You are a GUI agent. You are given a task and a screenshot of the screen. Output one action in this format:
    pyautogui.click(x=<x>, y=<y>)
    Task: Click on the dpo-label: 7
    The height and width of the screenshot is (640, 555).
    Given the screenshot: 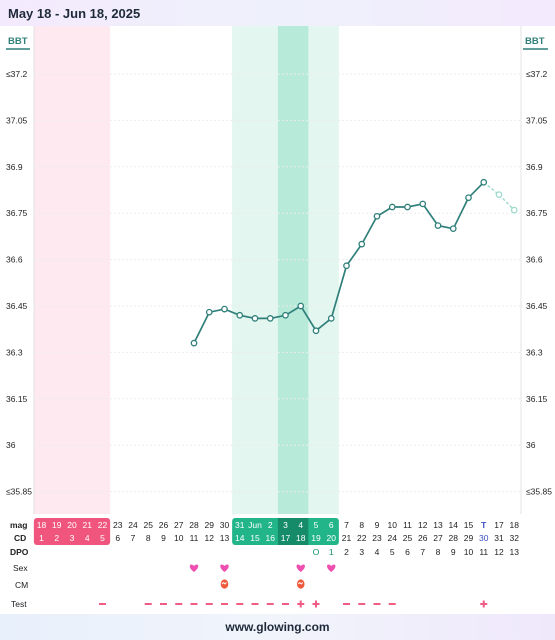 What is the action you would take?
    pyautogui.click(x=422, y=552)
    